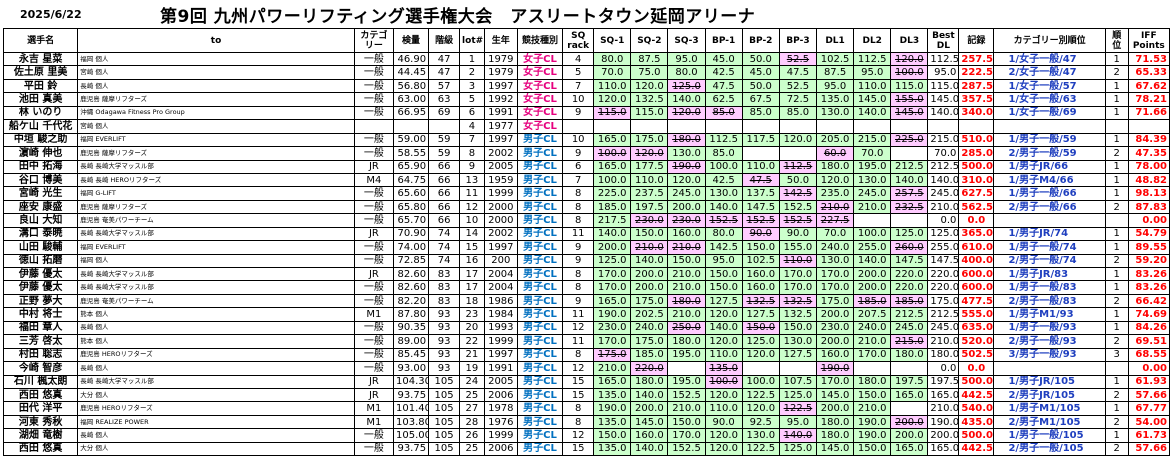 This screenshot has height=467, width=1173. I want to click on bodyweight: 63.00, so click(411, 99).